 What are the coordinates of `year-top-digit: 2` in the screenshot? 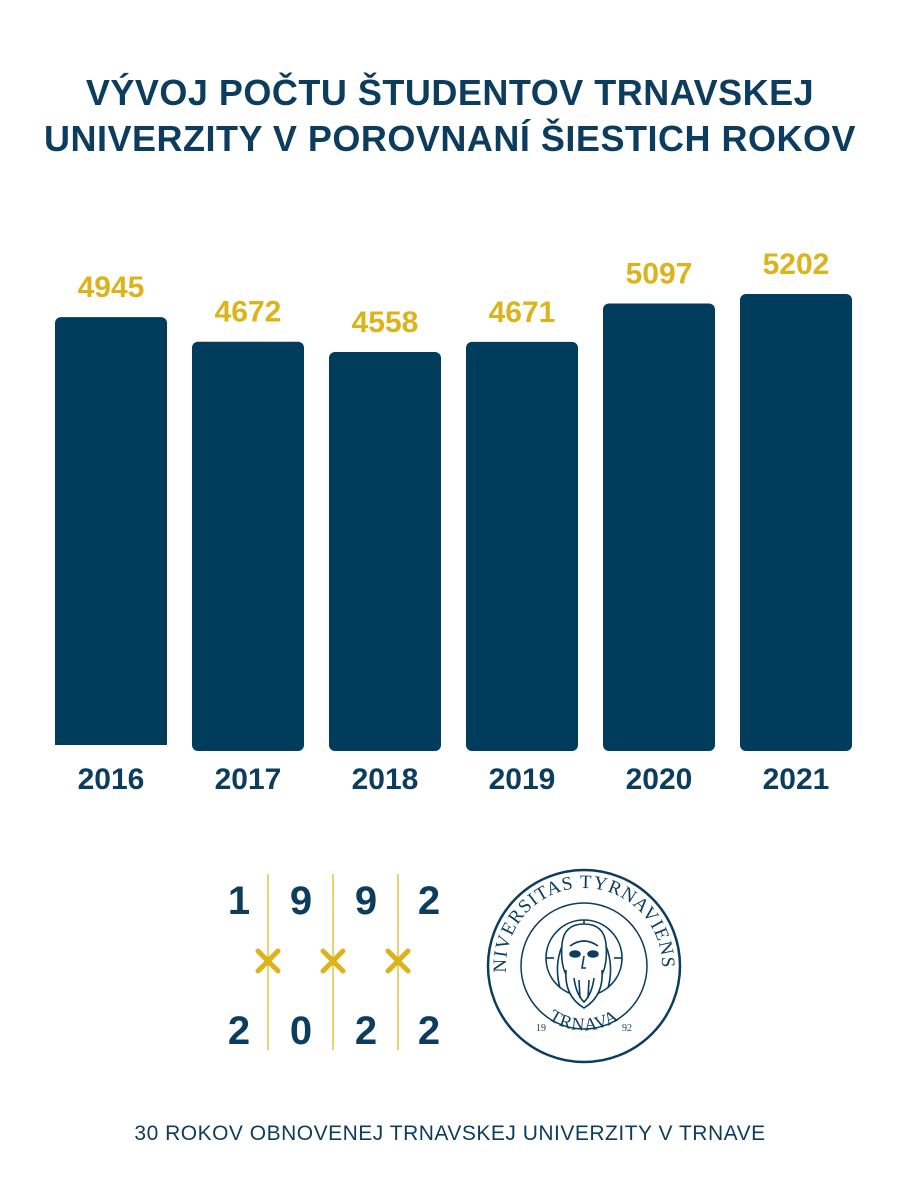 It's located at (429, 901).